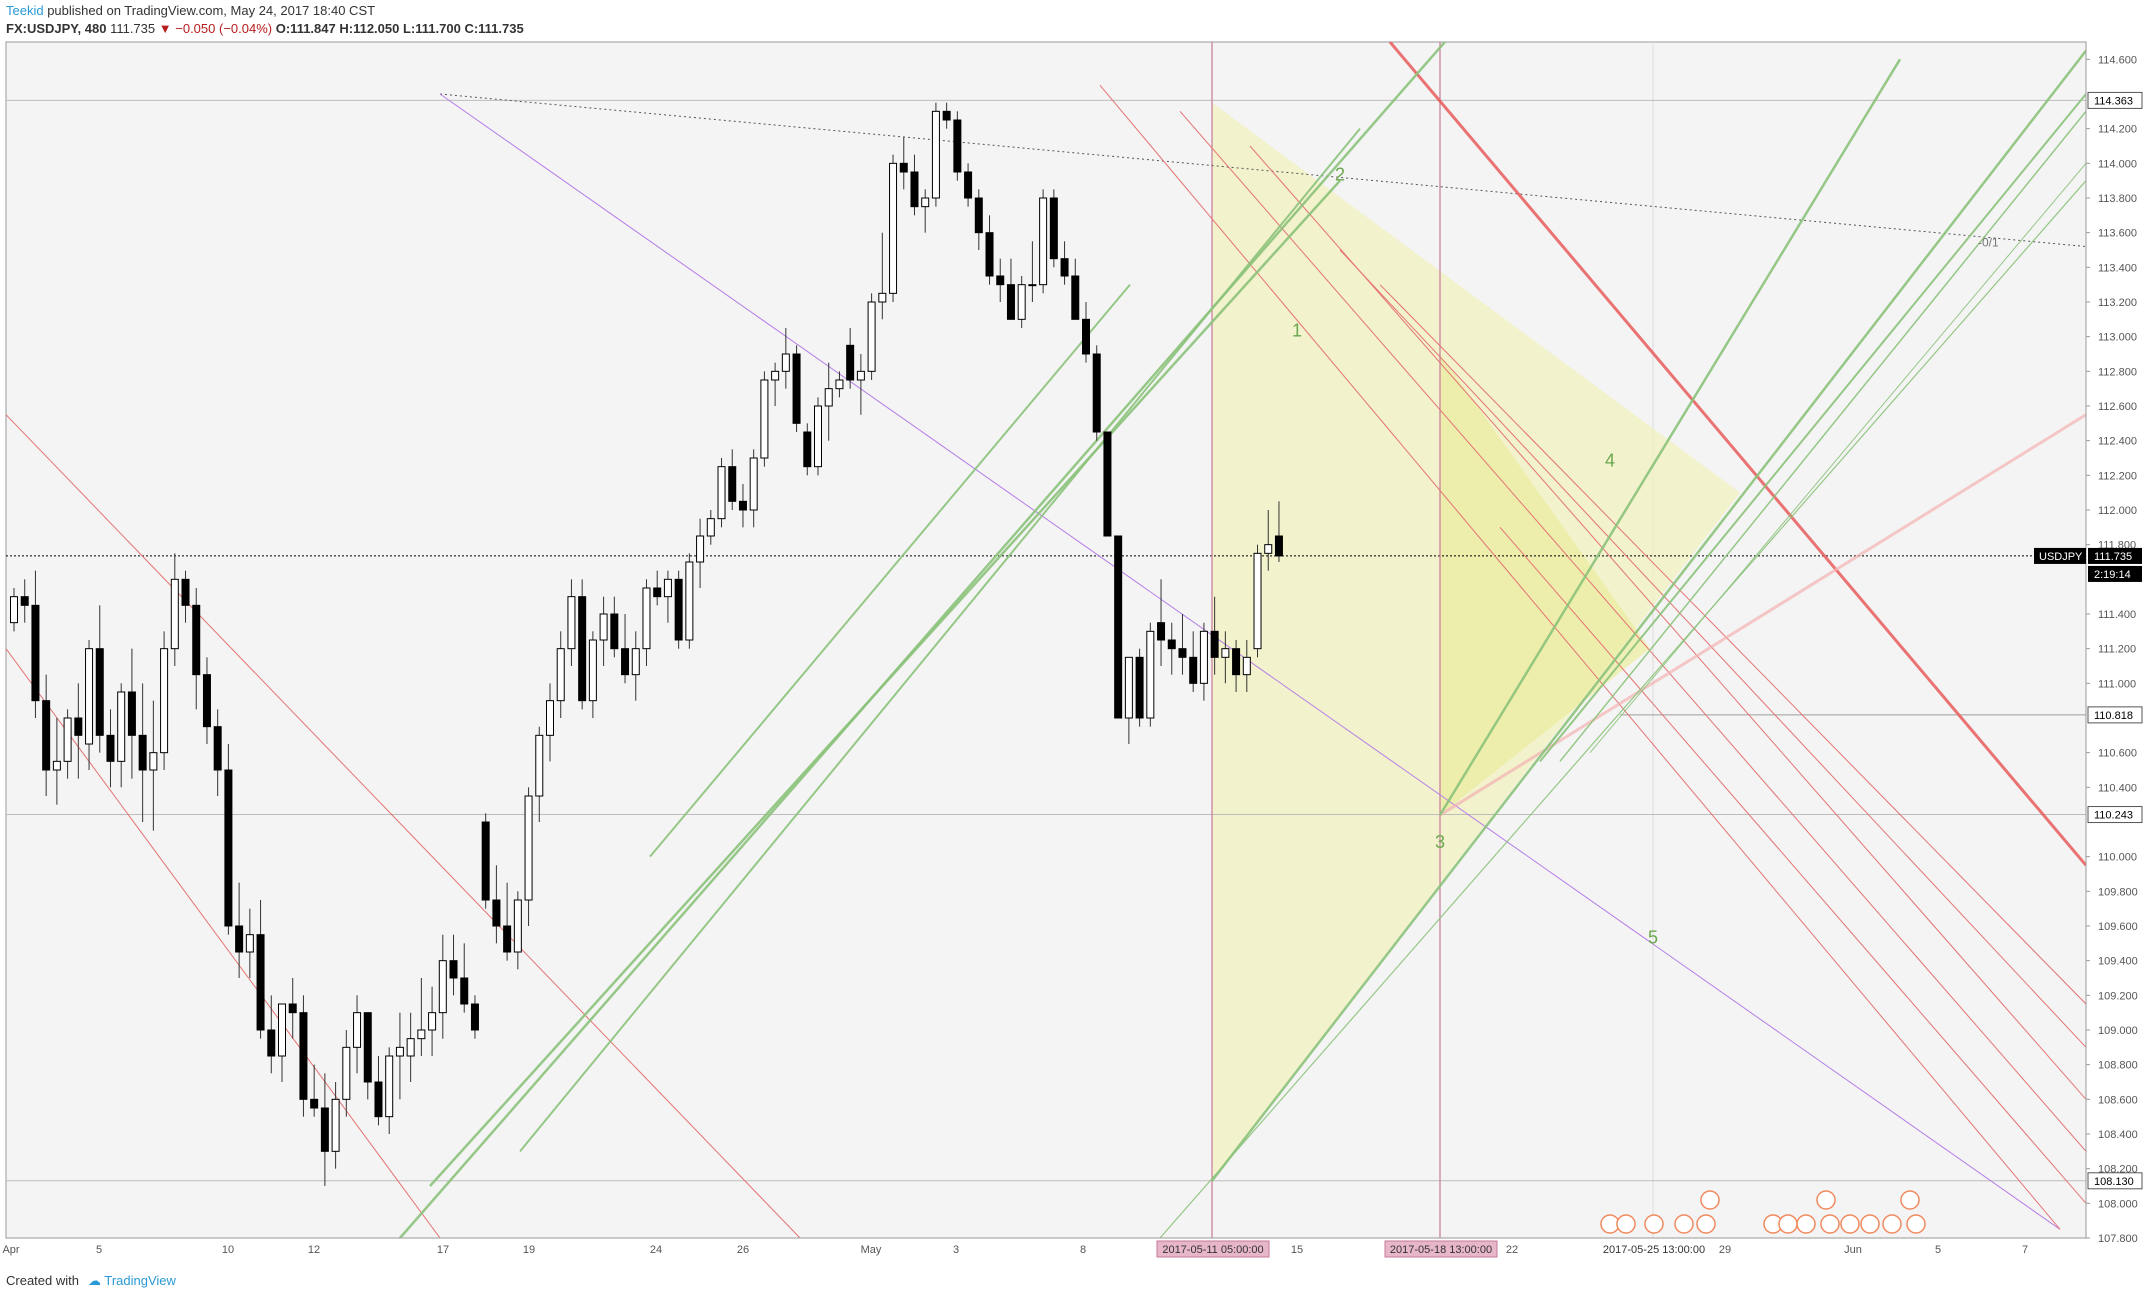 The width and height of the screenshot is (2143, 1294). I want to click on price-tick-label: 112.000, so click(2117, 511).